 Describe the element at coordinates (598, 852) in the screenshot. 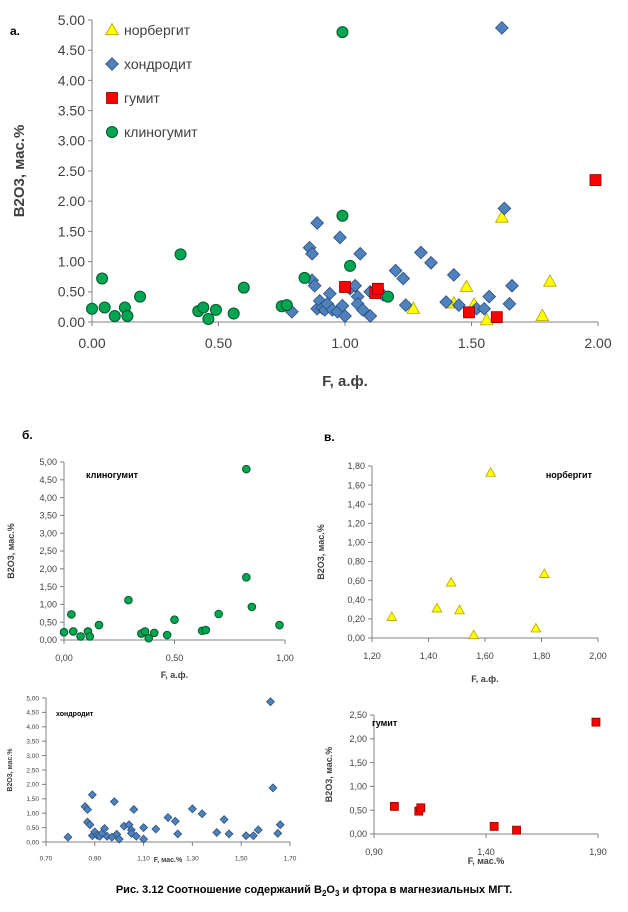

I see `x-tick-label: 1,90` at that location.